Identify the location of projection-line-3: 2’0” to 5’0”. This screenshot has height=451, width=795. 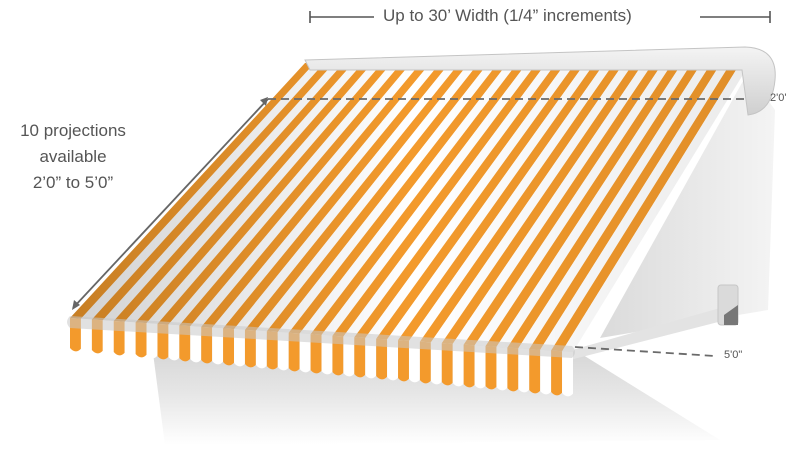
(73, 182).